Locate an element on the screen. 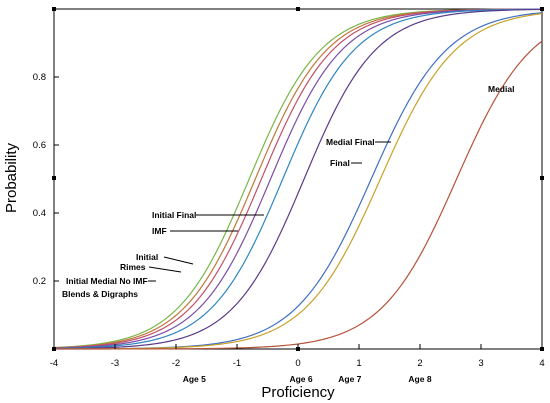 Image resolution: width=550 pixels, height=403 pixels. y-tick-label: 0.4 is located at coordinates (39, 213).